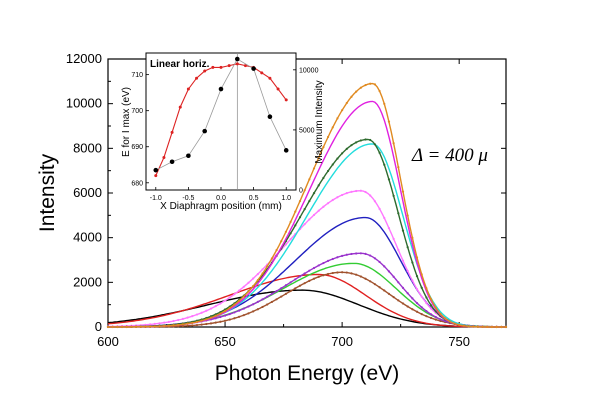 Image resolution: width=600 pixels, height=419 pixels. Describe the element at coordinates (449, 155) in the screenshot. I see `delta-annotation: Δ = 400 μ` at that location.